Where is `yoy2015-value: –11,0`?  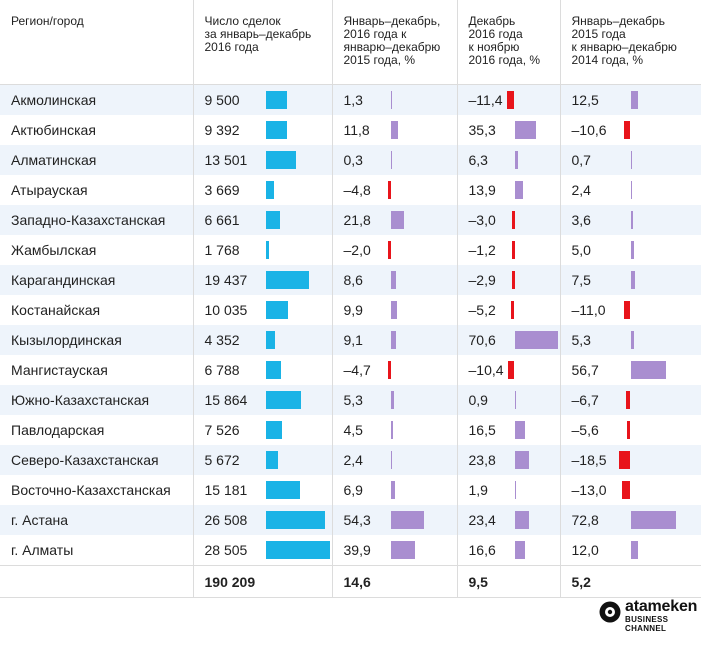
yoy2015-value: –11,0 is located at coordinates (588, 310).